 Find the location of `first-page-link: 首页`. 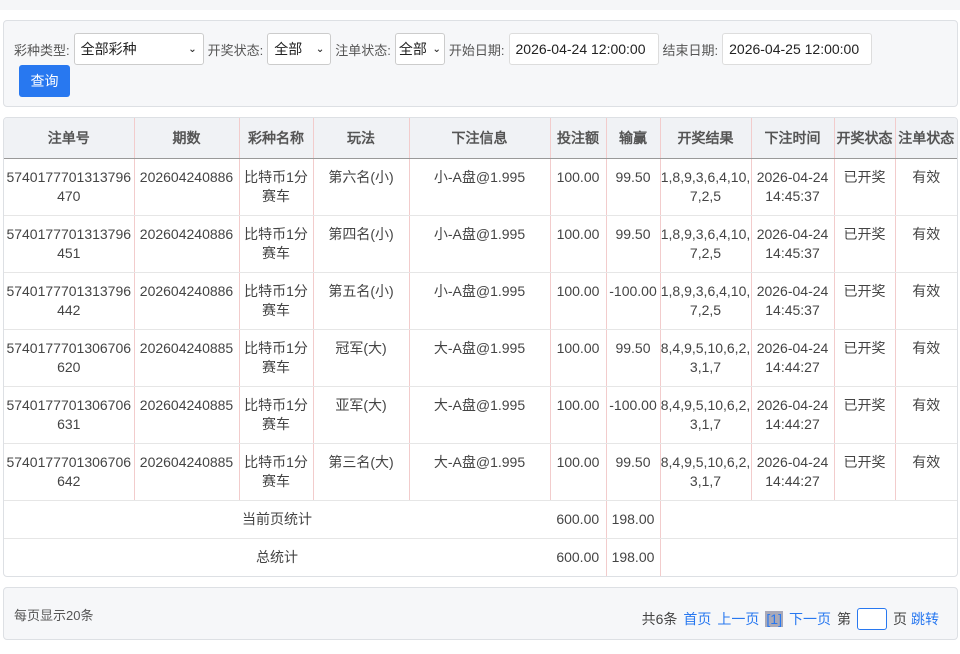

first-page-link: 首页 is located at coordinates (697, 619).